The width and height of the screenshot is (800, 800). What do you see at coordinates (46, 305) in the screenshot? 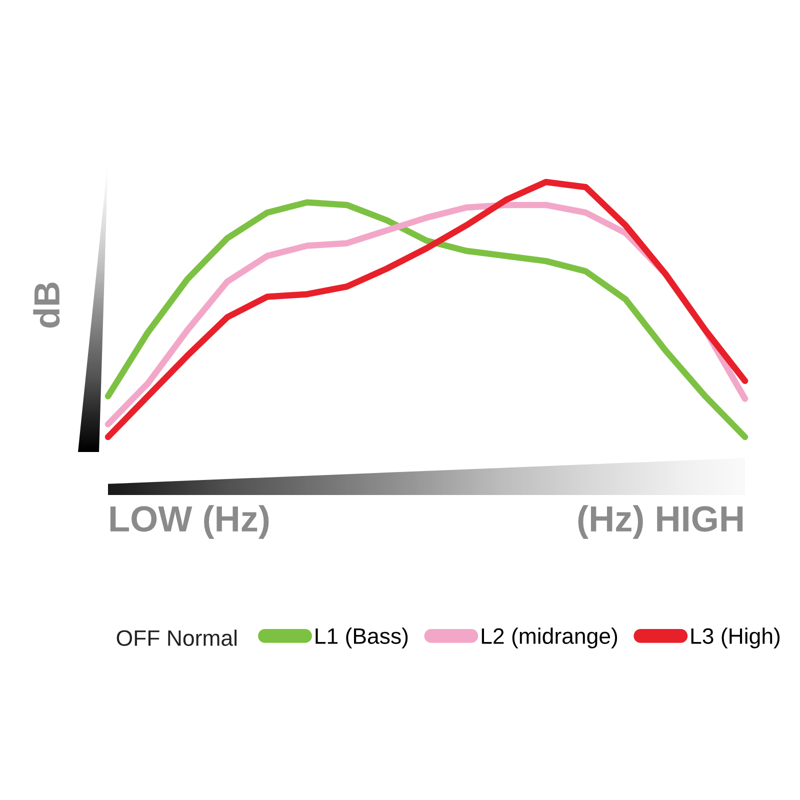
I see `y-axis-title: dB` at bounding box center [46, 305].